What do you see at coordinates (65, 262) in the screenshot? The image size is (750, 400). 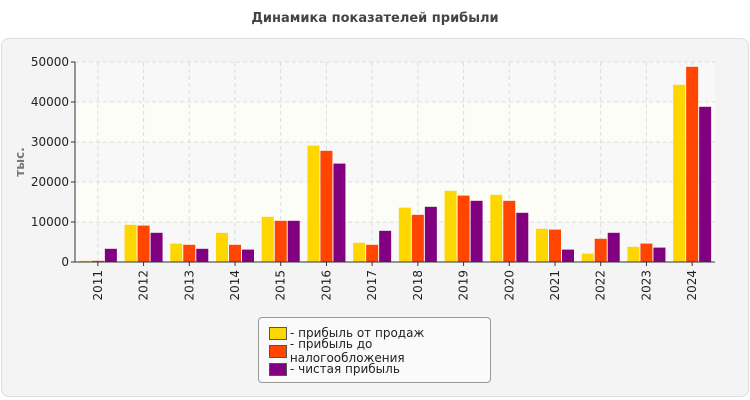 I see `y-tick-label: 0` at bounding box center [65, 262].